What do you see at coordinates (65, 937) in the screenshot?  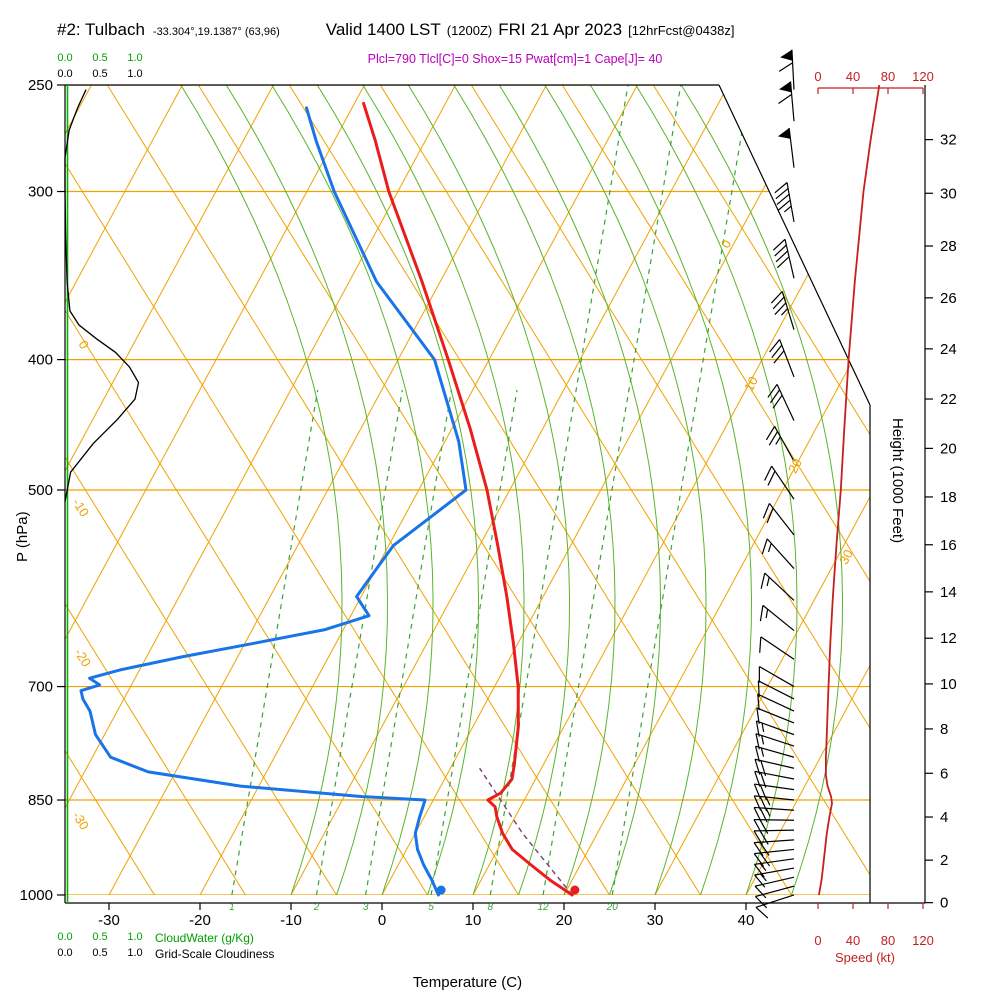 I see `cloudwater-scale-bottom-0: 0.0` at bounding box center [65, 937].